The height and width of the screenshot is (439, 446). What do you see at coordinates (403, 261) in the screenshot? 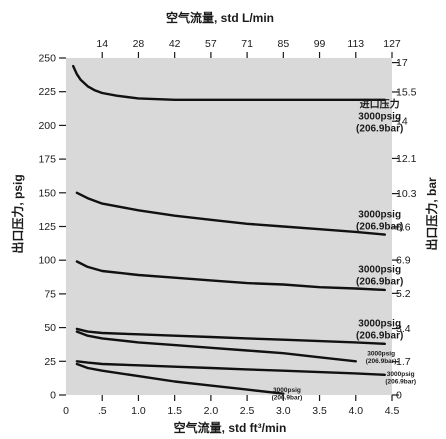
I see `right-tick-label: 6.9` at bounding box center [403, 261].